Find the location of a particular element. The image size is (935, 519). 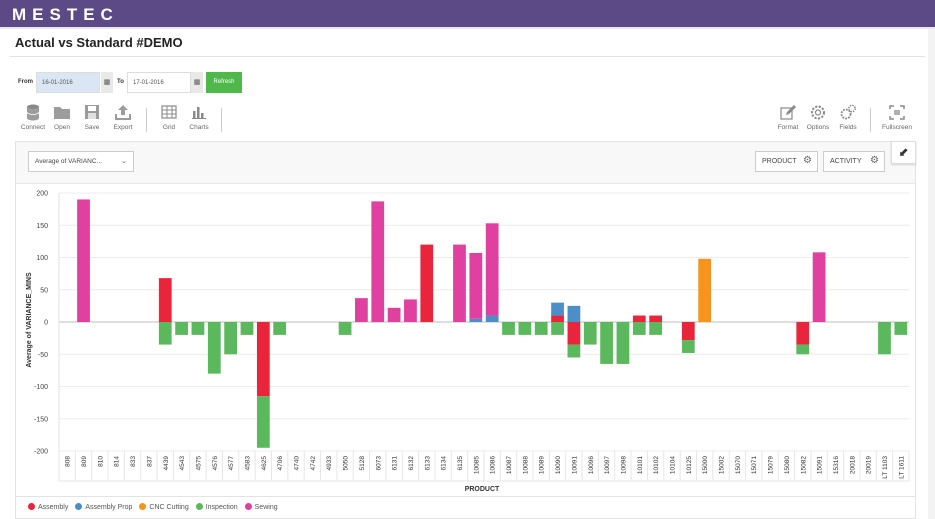

grid-button: Grid is located at coordinates (169, 117).